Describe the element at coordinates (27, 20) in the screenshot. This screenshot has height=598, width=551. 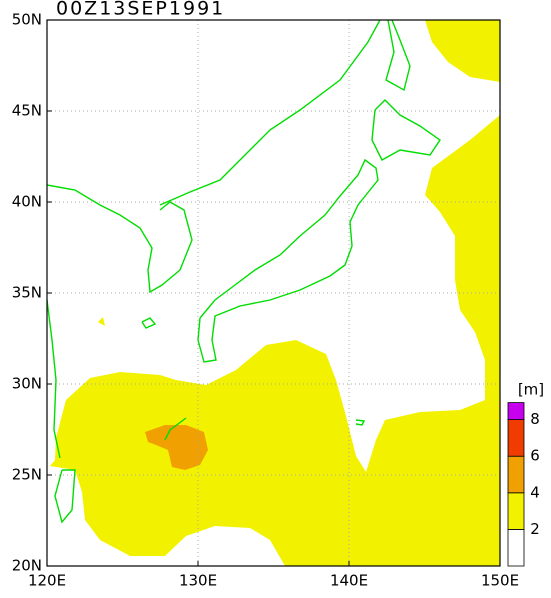
I see `y-tick-label: 50N` at that location.